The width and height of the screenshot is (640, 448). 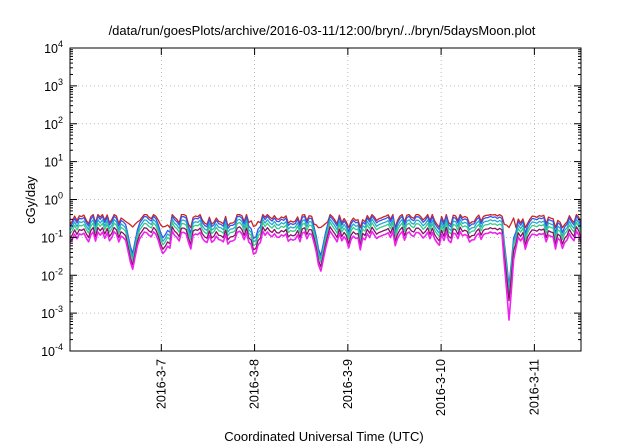 What do you see at coordinates (52, 350) in the screenshot?
I see `y-tick-label: 10⁻⁴` at bounding box center [52, 350].